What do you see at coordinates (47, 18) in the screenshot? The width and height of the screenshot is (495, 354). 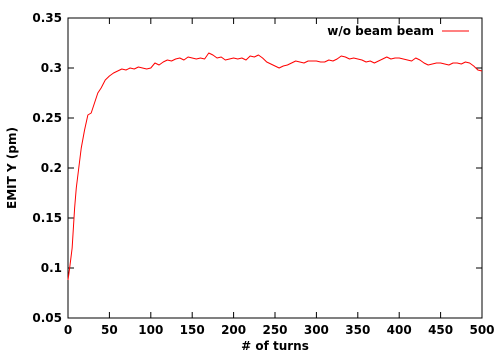 I see `y-tick-label: 0.35` at bounding box center [47, 18].